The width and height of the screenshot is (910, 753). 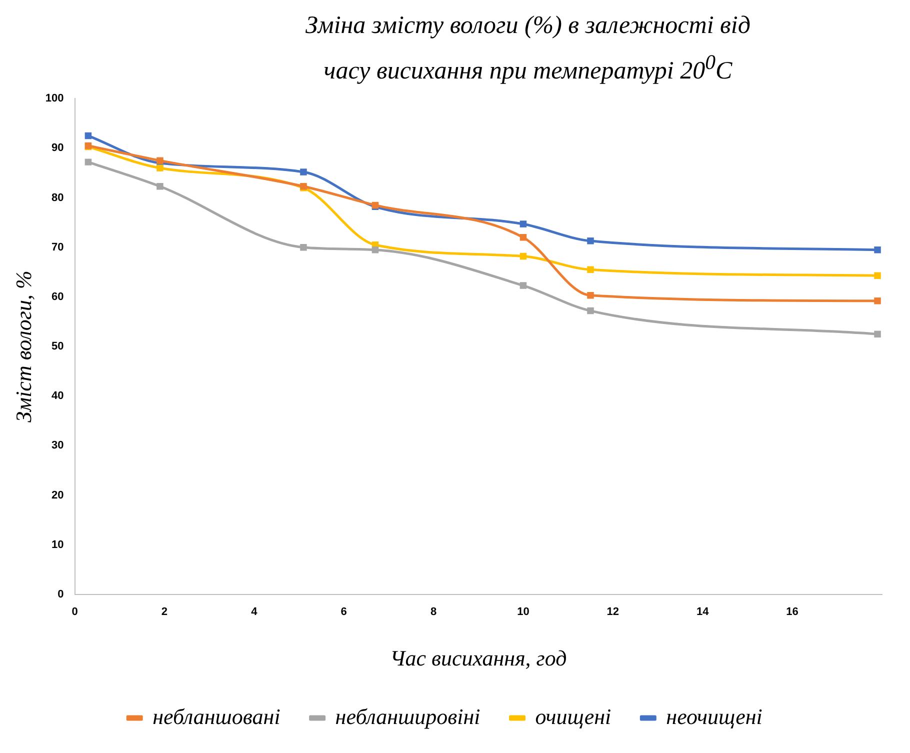 I want to click on legend-label: неочищені, so click(x=714, y=717).